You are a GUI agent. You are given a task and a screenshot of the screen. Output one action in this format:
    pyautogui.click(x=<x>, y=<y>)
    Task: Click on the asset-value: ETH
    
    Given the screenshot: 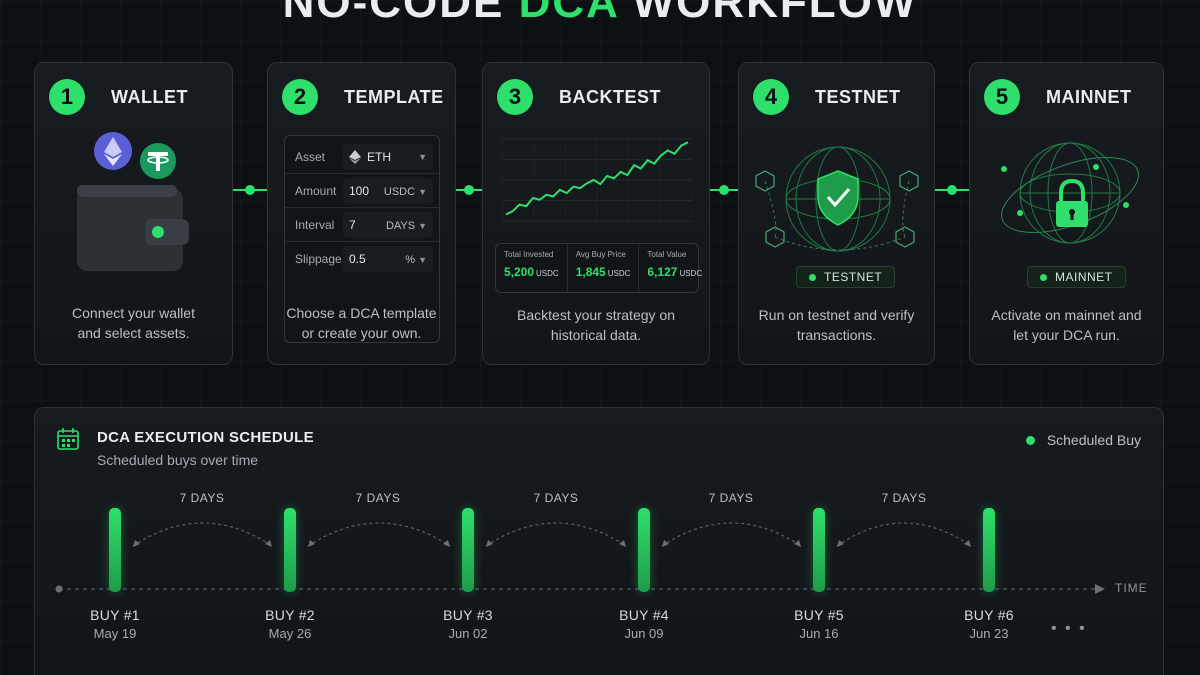 What is the action you would take?
    pyautogui.click(x=379, y=156)
    